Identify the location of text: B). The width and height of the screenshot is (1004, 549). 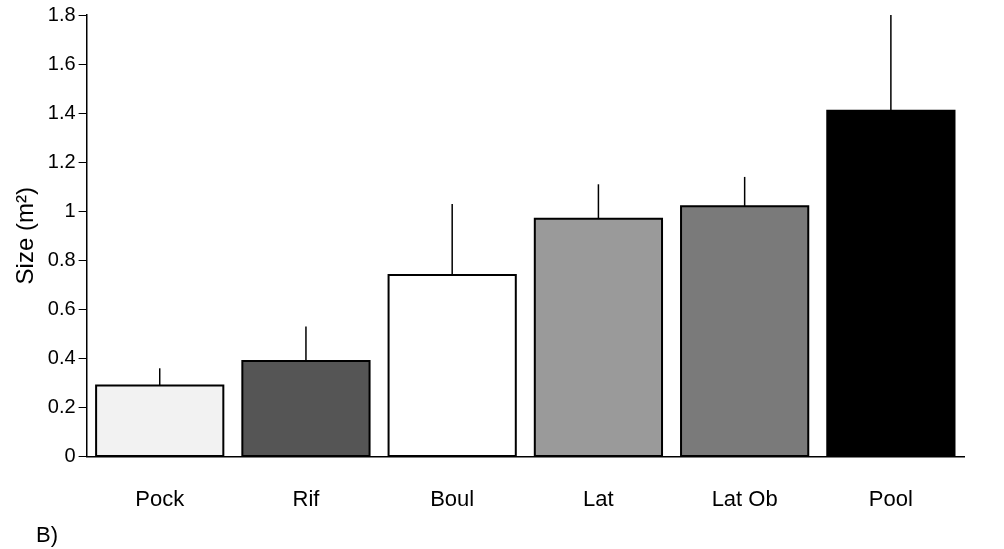
(47, 535).